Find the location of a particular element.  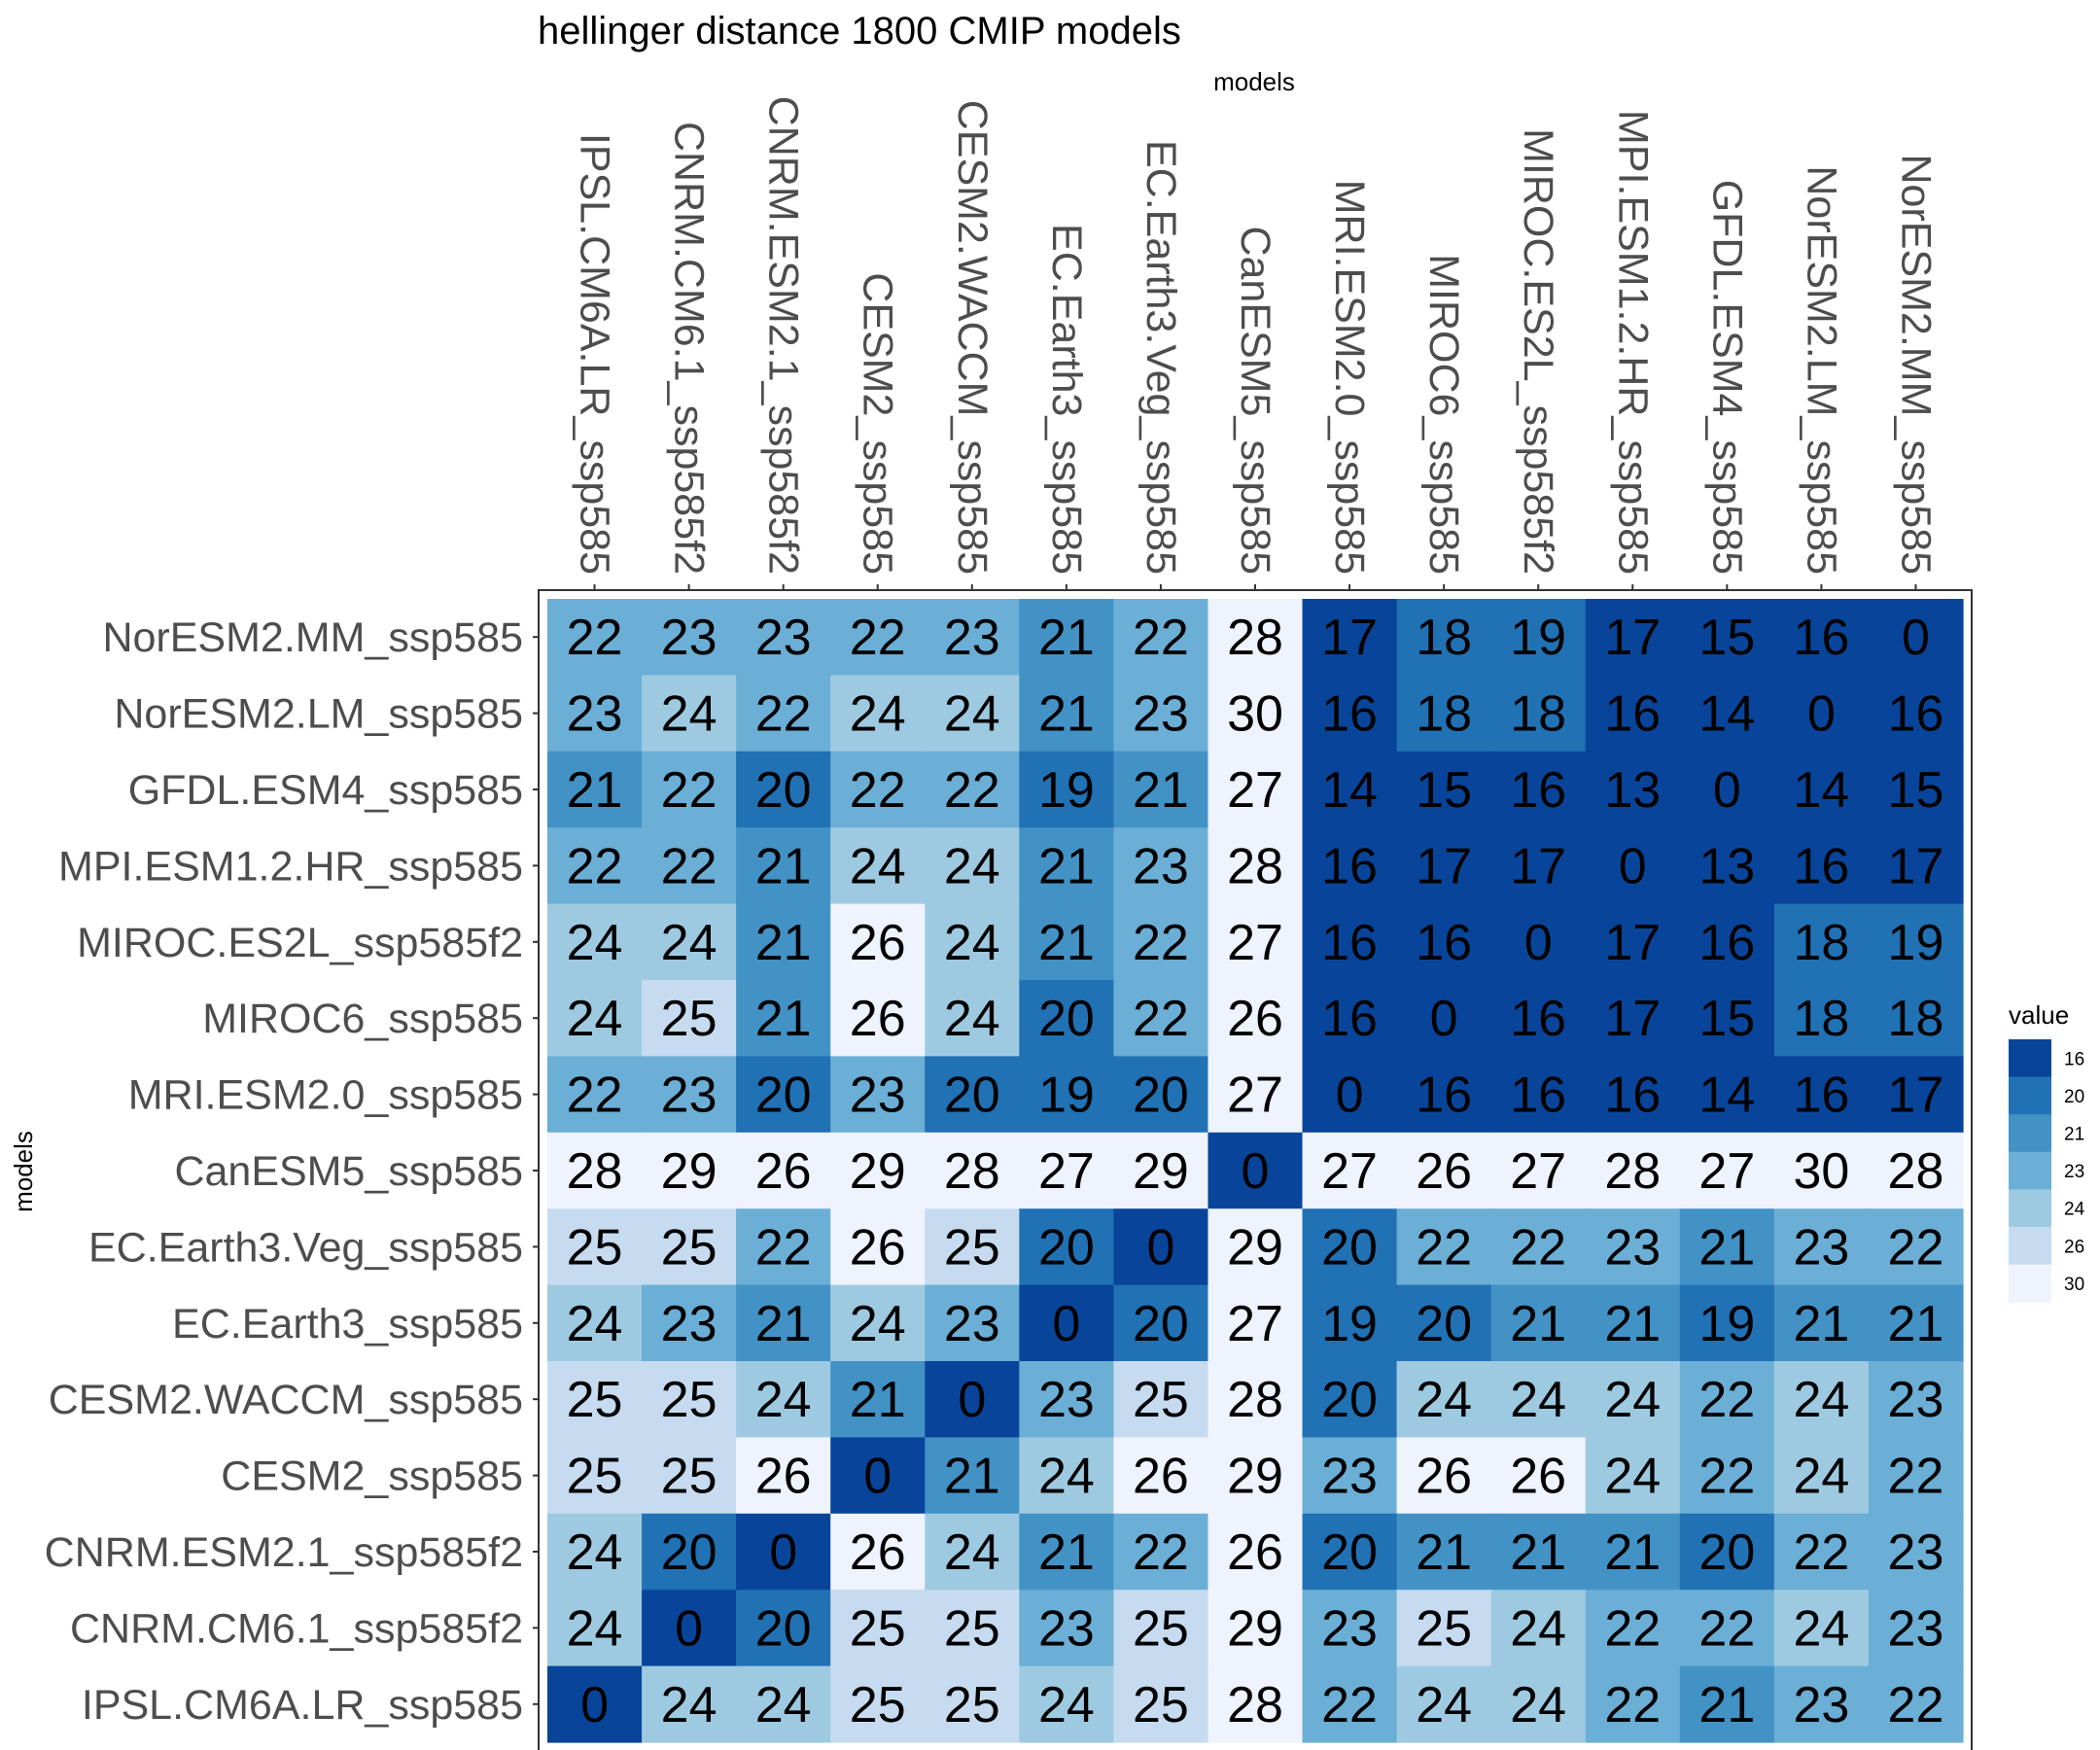

heatmap-cell-value: 28 is located at coordinates (972, 1171).